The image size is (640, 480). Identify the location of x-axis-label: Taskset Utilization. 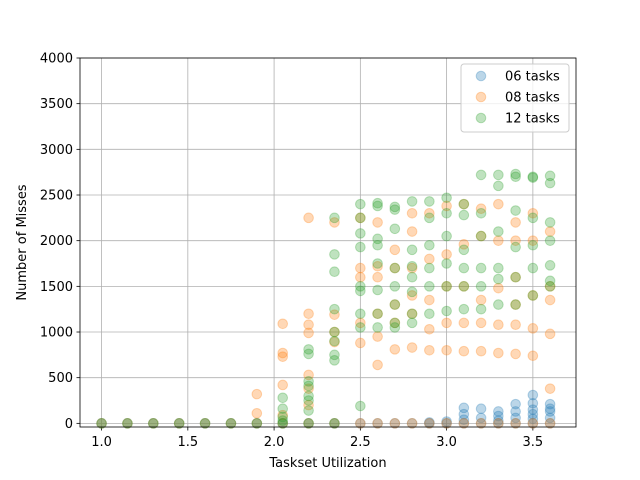
(327, 463).